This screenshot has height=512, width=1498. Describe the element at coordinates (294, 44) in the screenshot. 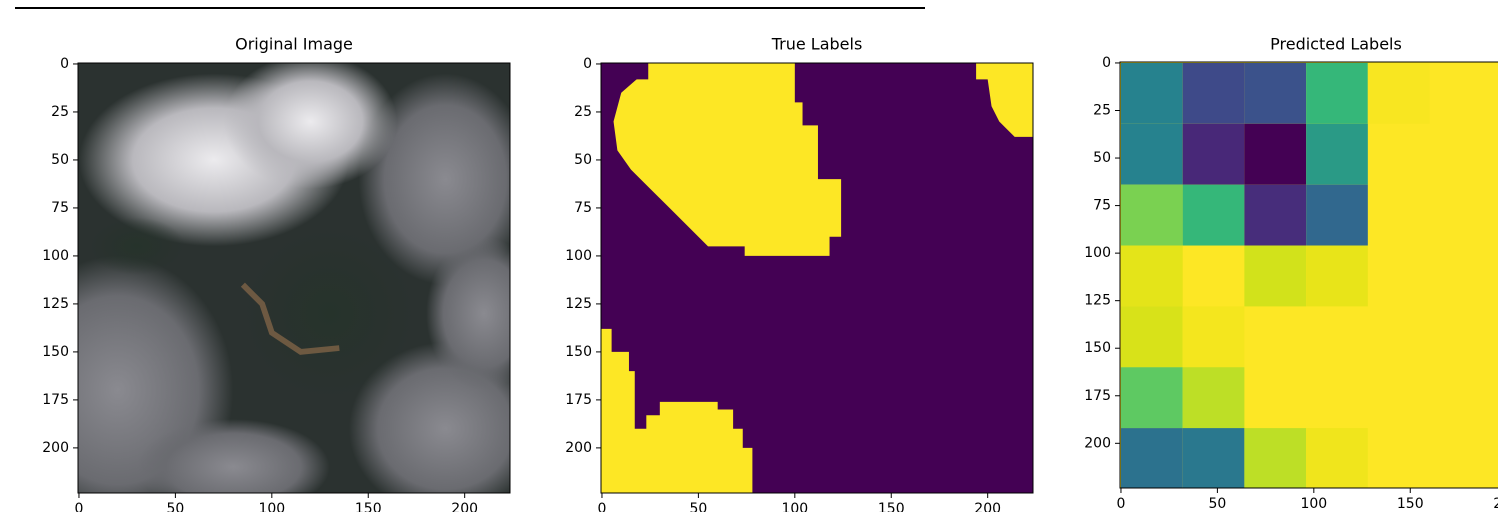

I see `panel-title: Original Image` at that location.